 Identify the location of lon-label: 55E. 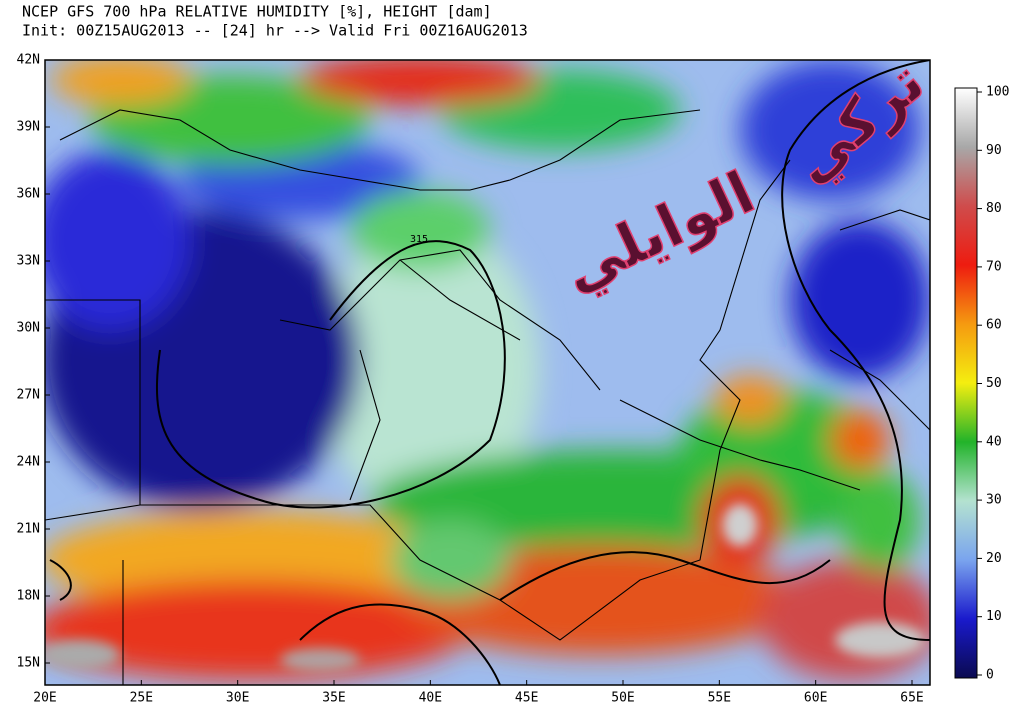
(719, 698).